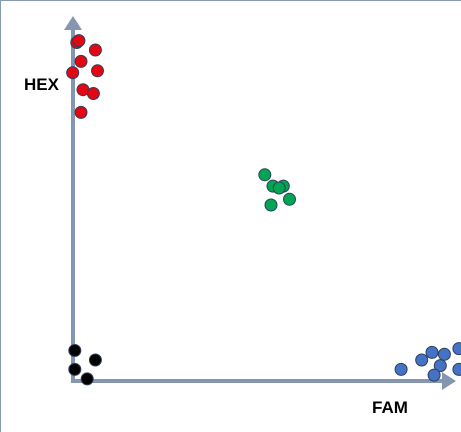 The height and width of the screenshot is (432, 461). I want to click on x-axis-title: FAM, so click(390, 407).